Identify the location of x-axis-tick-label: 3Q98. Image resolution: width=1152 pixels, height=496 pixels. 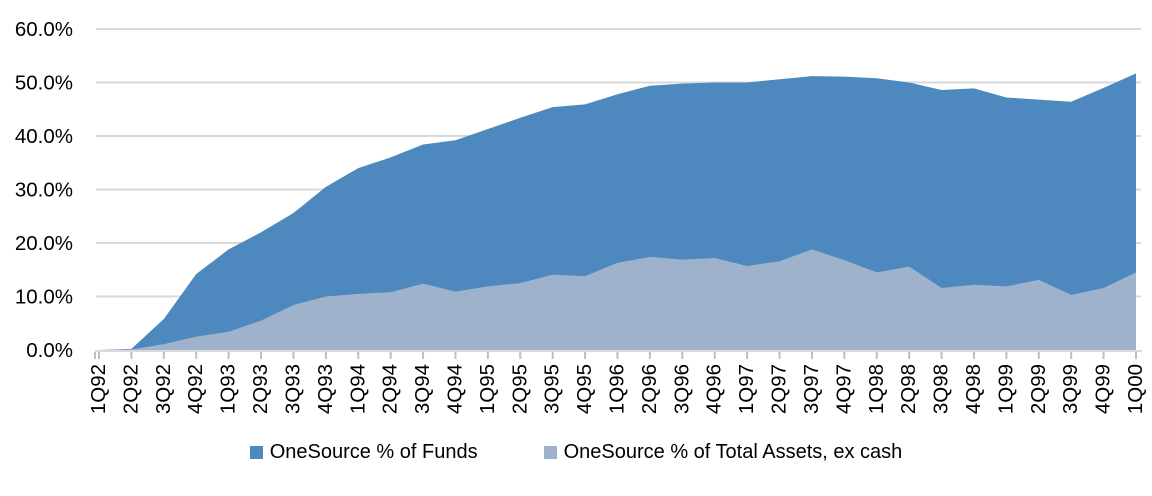
(941, 389).